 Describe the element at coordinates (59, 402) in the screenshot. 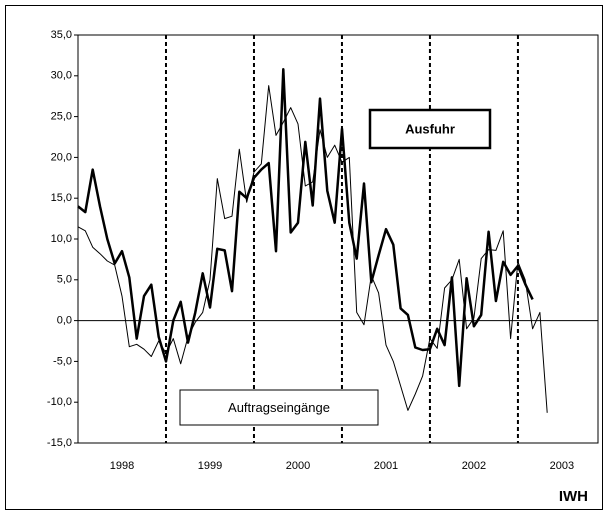

I see `y-tick-label: -10,0` at that location.